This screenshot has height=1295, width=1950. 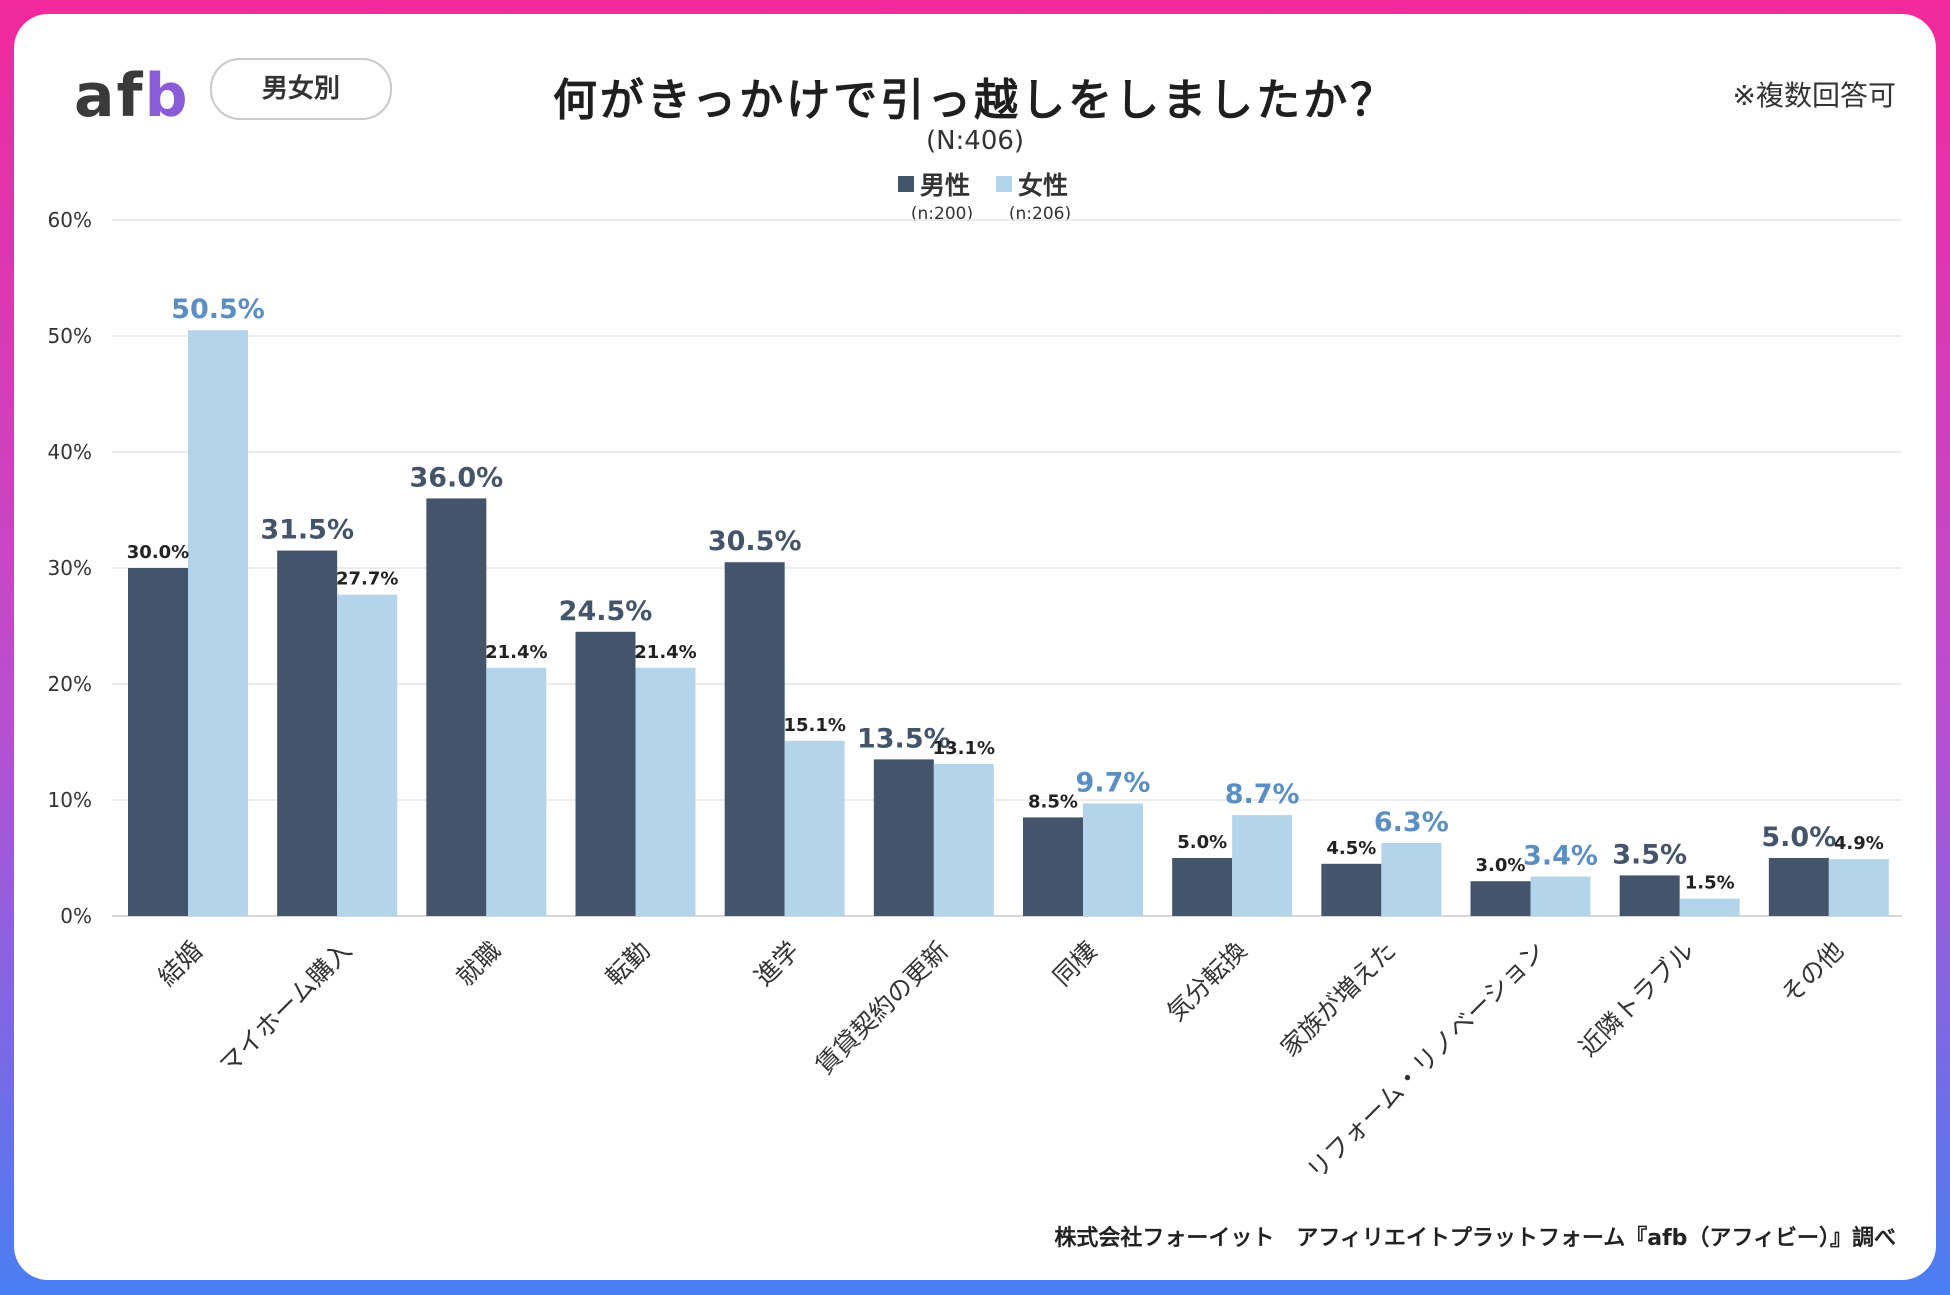 What do you see at coordinates (628, 964) in the screenshot?
I see `x-tick-label: 転勤` at bounding box center [628, 964].